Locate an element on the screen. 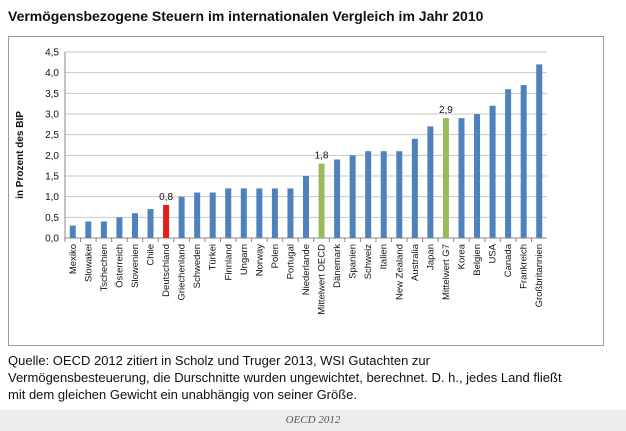 The height and width of the screenshot is (431, 626). image-caption: OECD 2012 is located at coordinates (313, 420).